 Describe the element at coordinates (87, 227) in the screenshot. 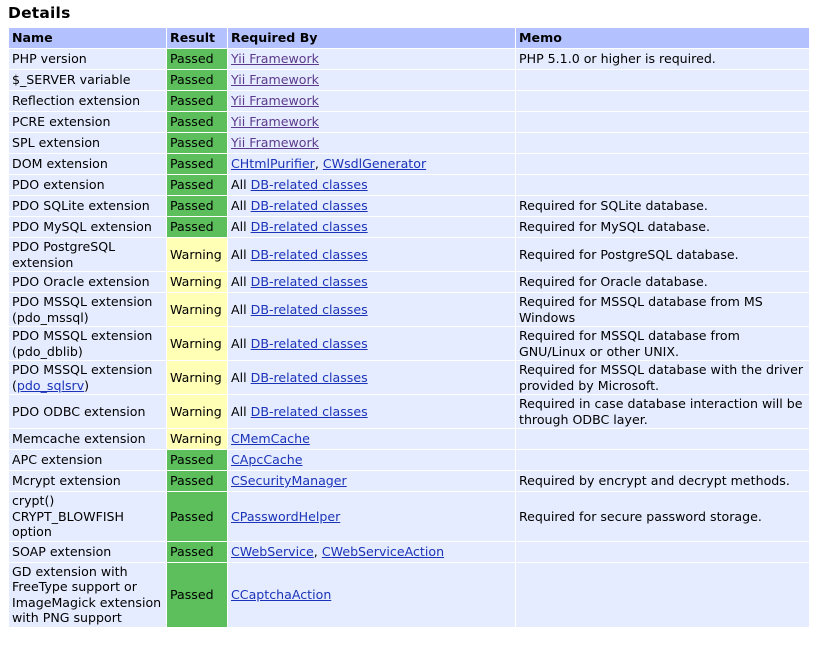

I see `requirement-name: PDO MySQL extension` at that location.